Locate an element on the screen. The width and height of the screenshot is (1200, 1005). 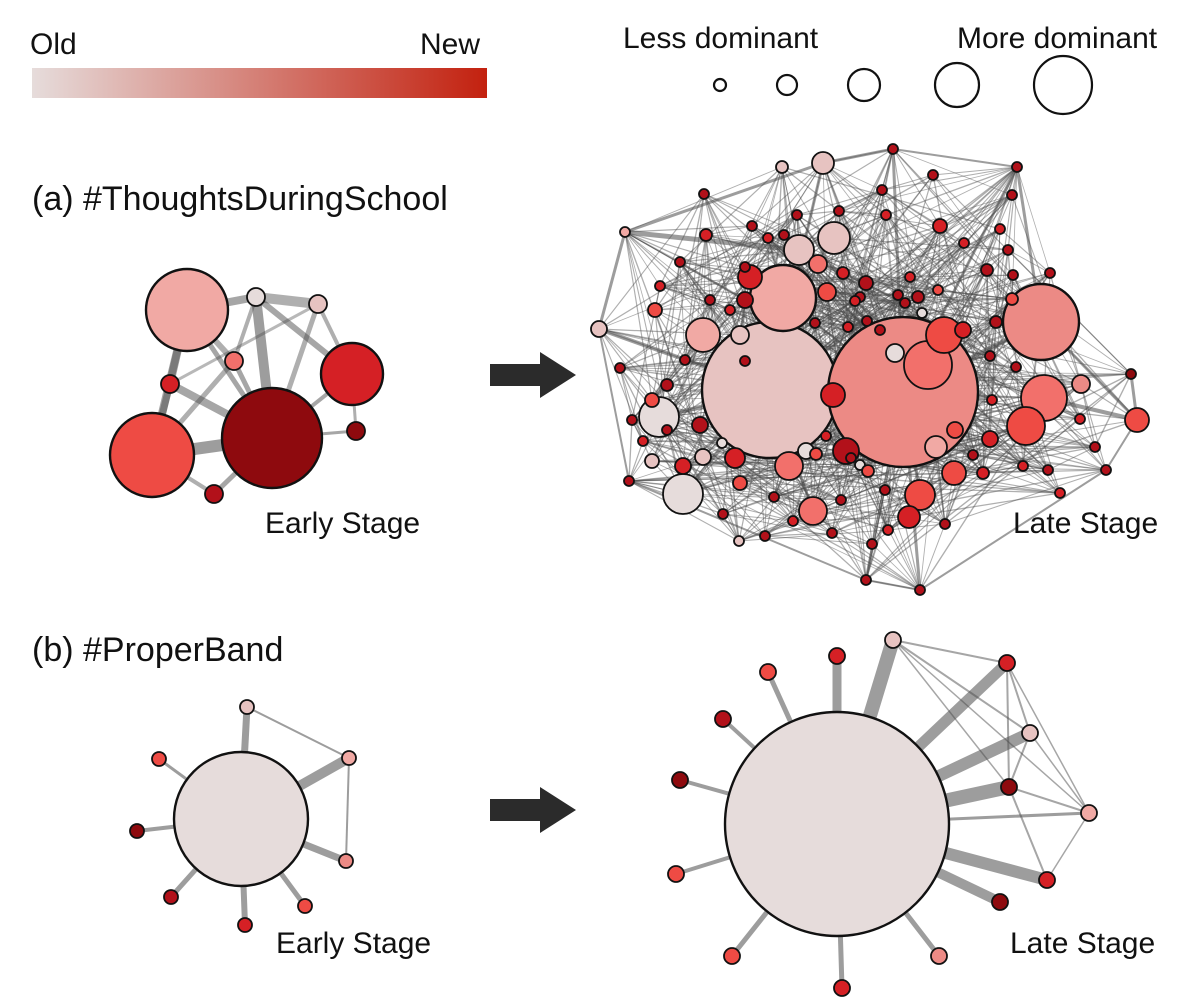
panel-a-title: (a) #ThoughtsDuringSchool is located at coordinates (240, 199).